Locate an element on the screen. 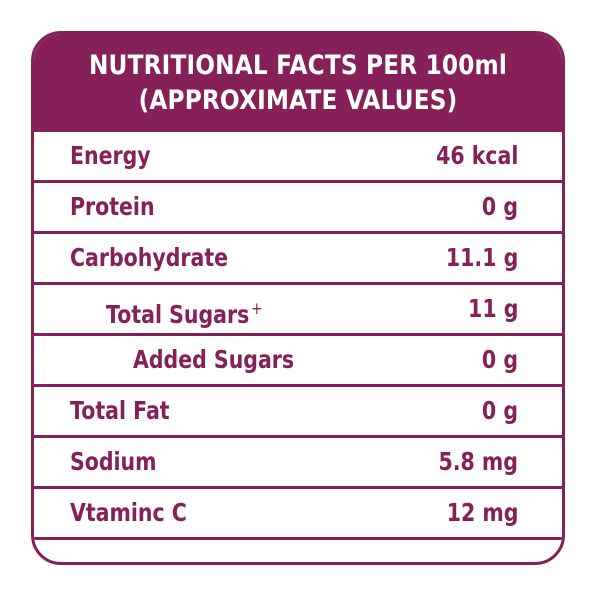 This screenshot has width=600, height=600. nutrient-label: Carbohydrate is located at coordinates (149, 257).